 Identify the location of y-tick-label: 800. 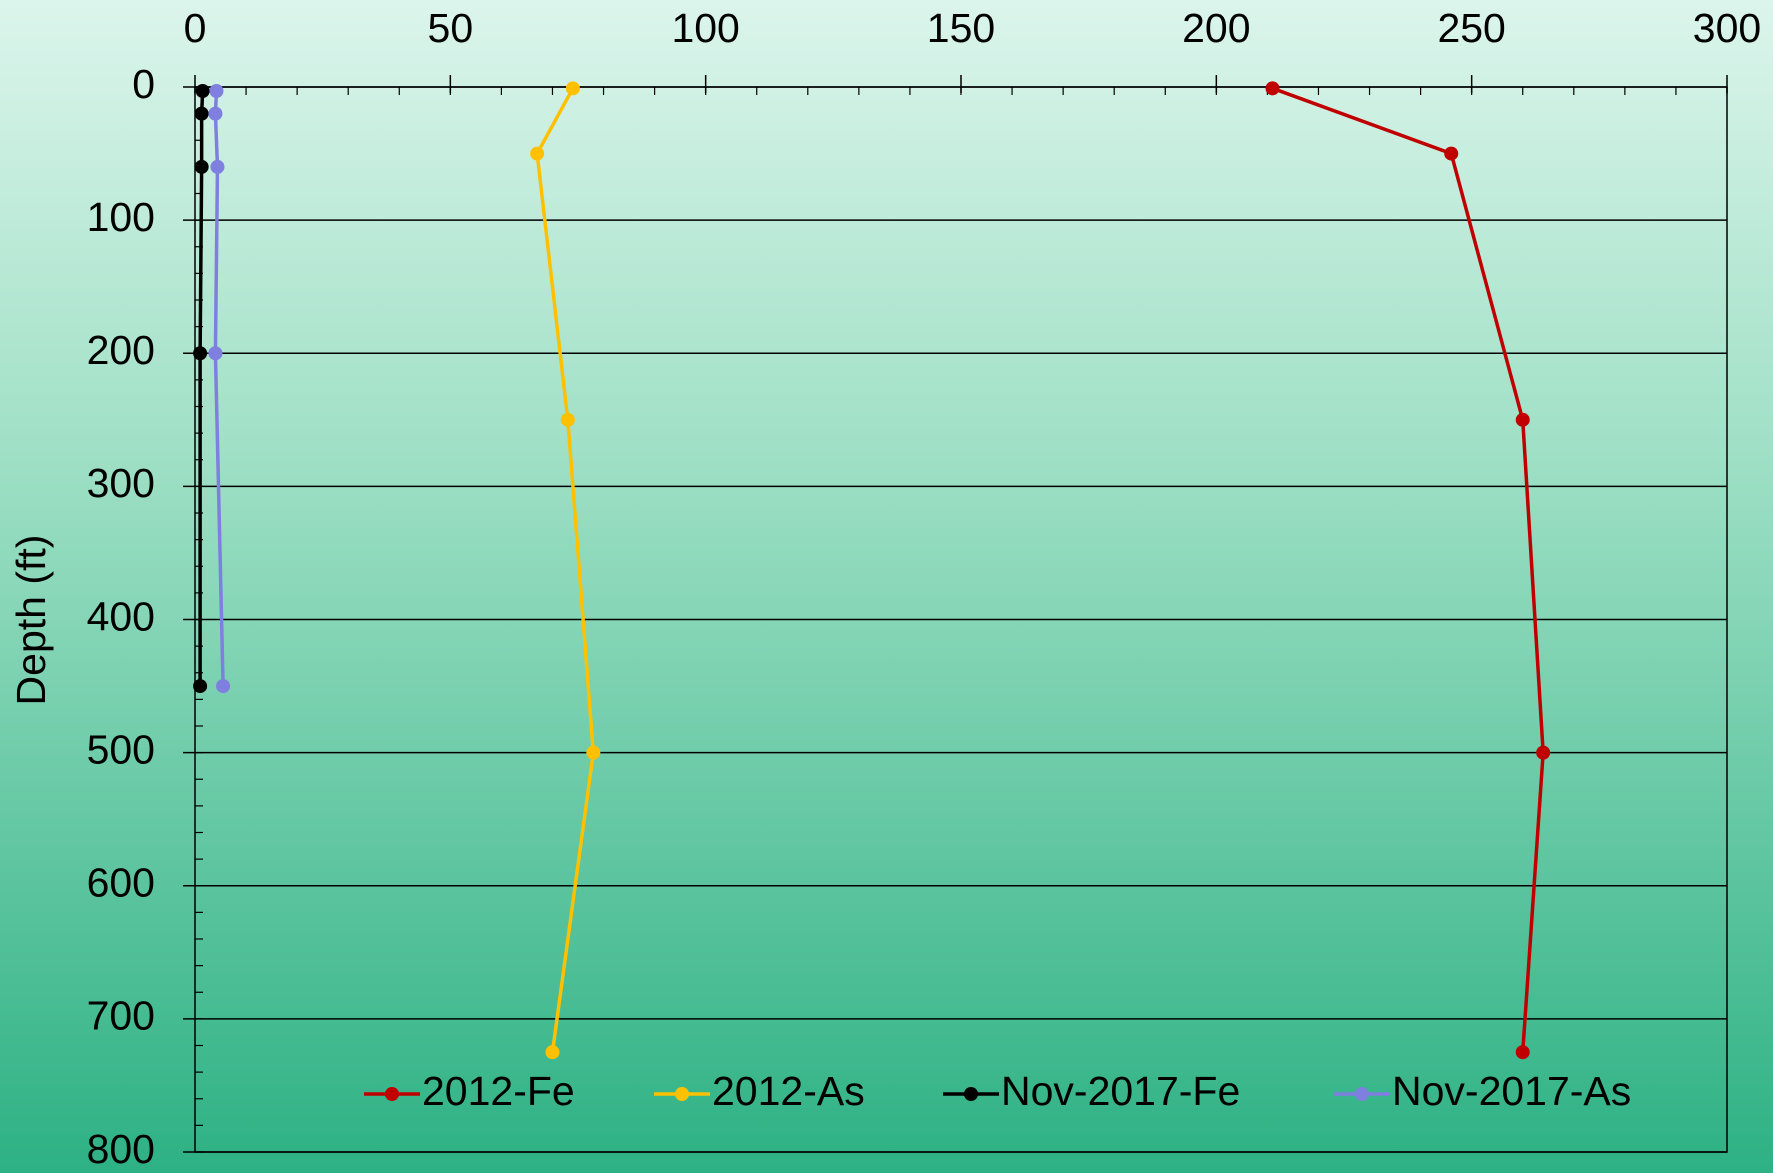
(121, 1149).